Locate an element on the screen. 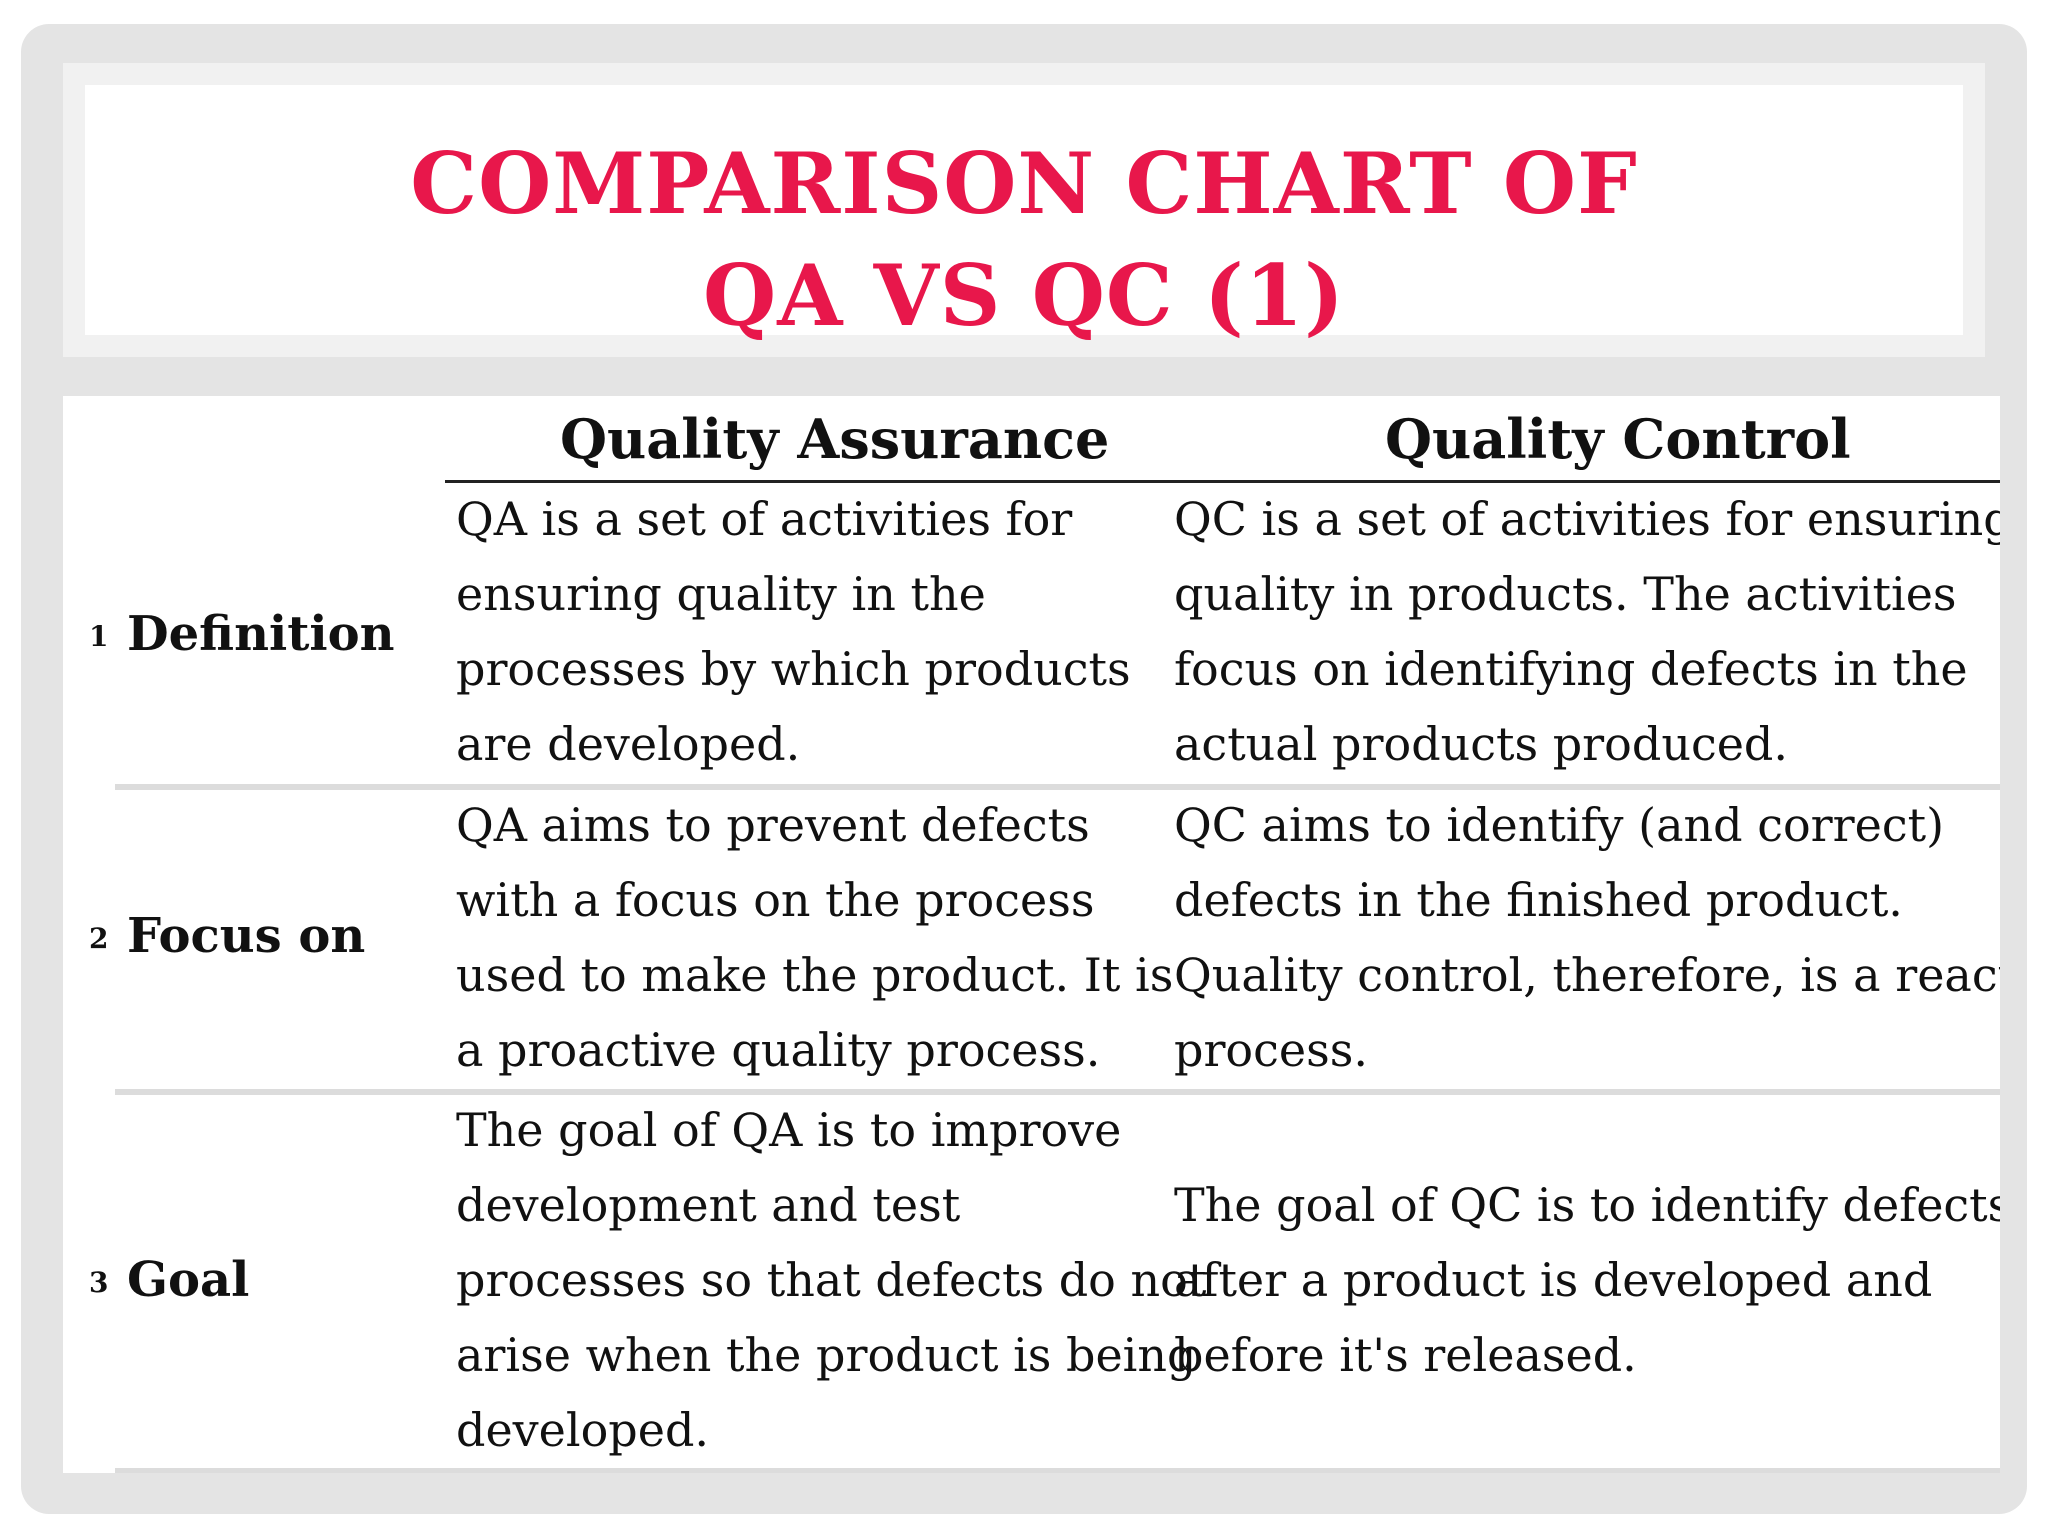  row-label-text: Focus on is located at coordinates (246, 936).